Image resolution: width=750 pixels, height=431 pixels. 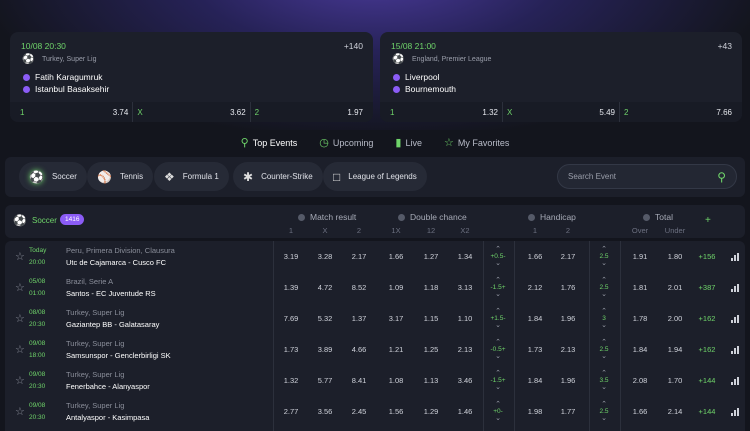 I want to click on odds-button: 1.94, so click(x=675, y=349).